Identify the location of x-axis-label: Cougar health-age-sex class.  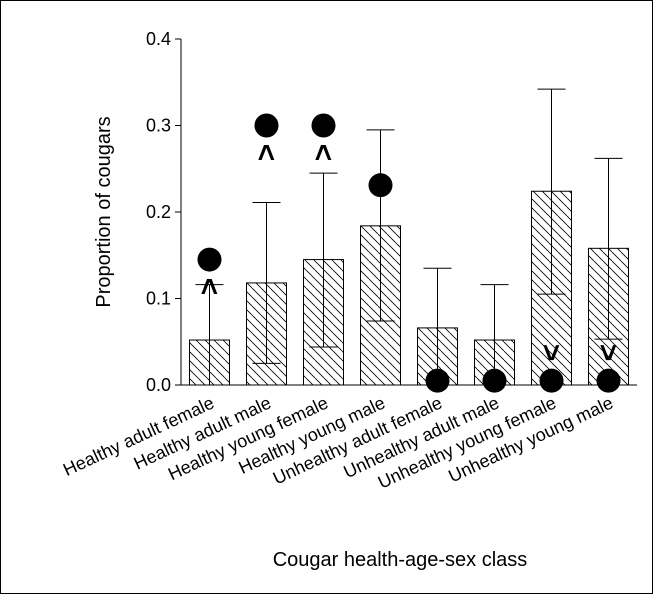
(400, 560).